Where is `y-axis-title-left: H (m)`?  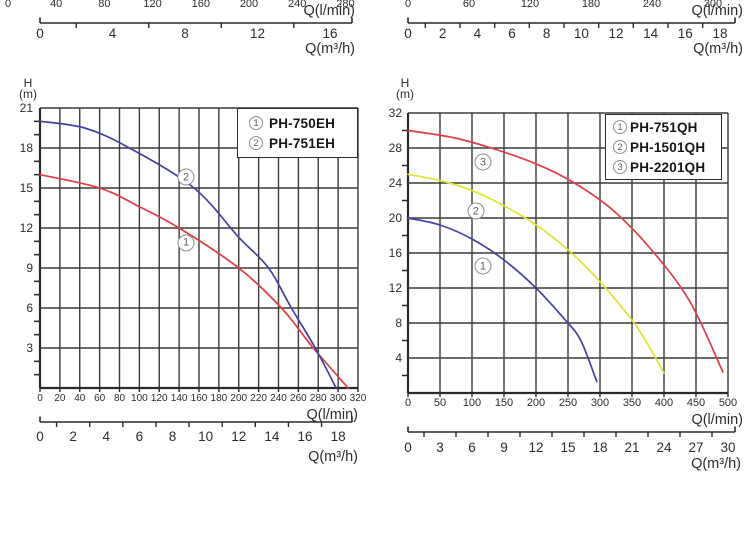 y-axis-title-left: H (m) is located at coordinates (28, 88).